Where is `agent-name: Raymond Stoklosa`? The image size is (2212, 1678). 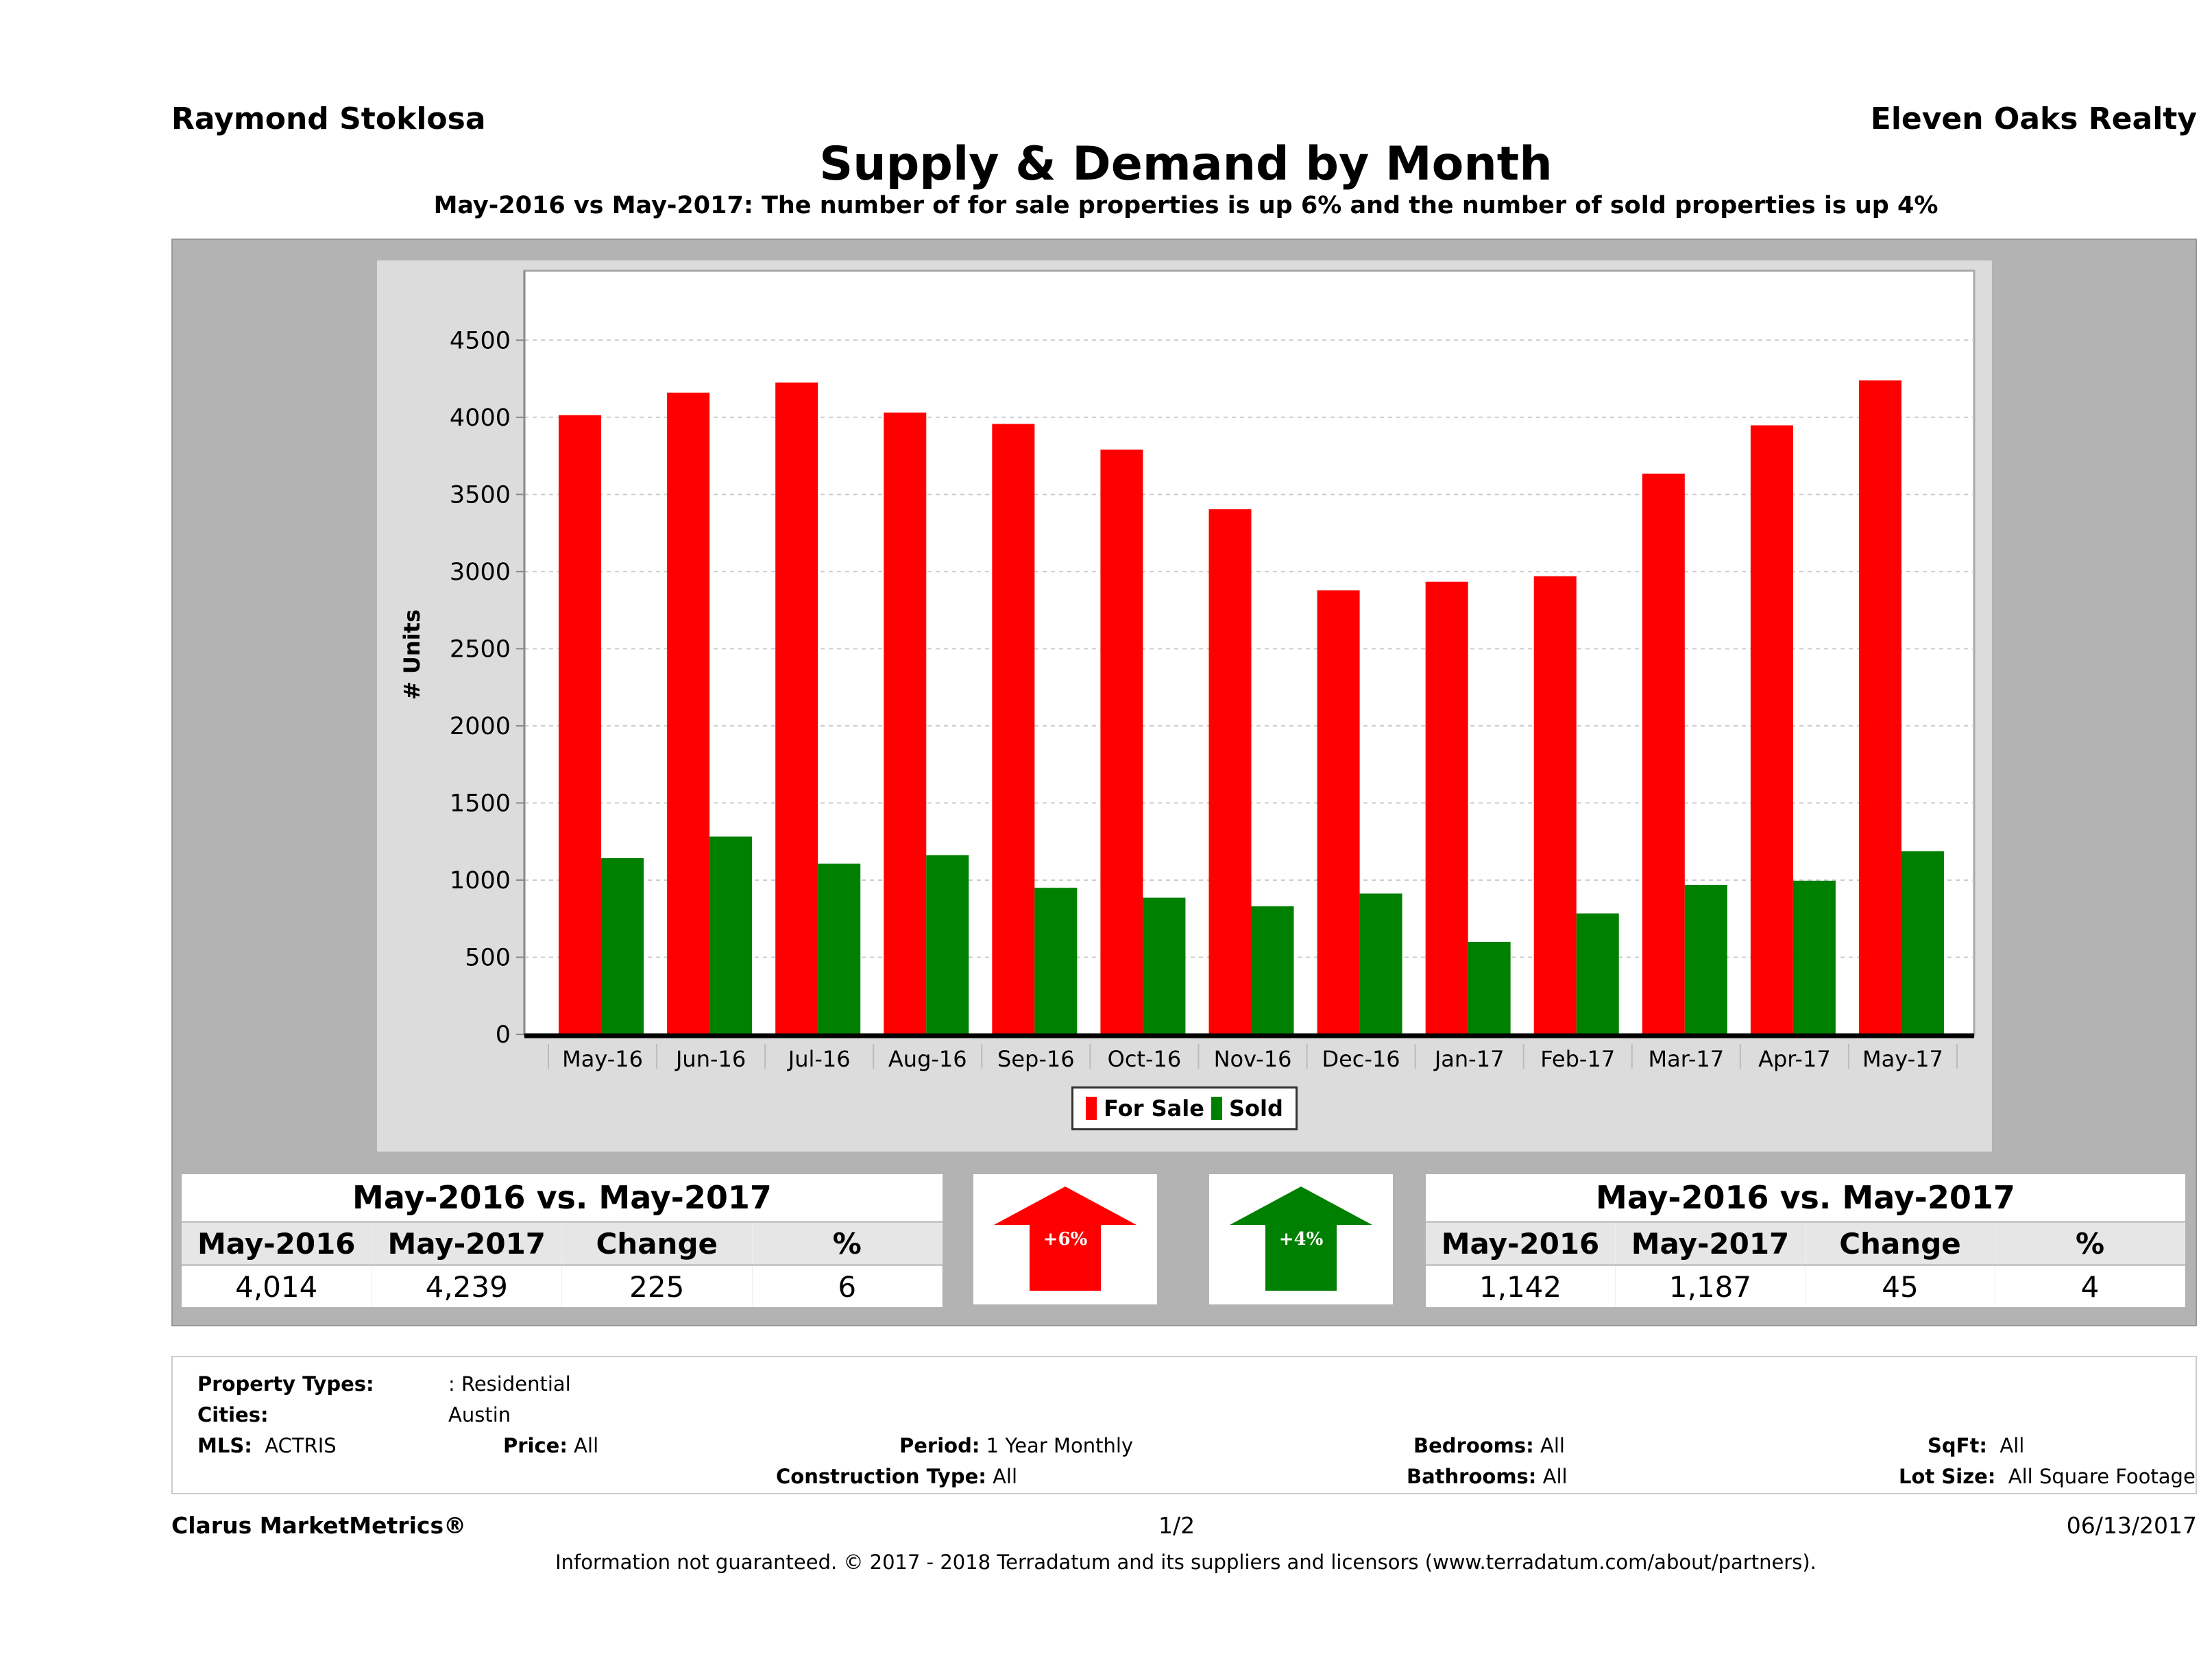
agent-name: Raymond Stoklosa is located at coordinates (329, 118).